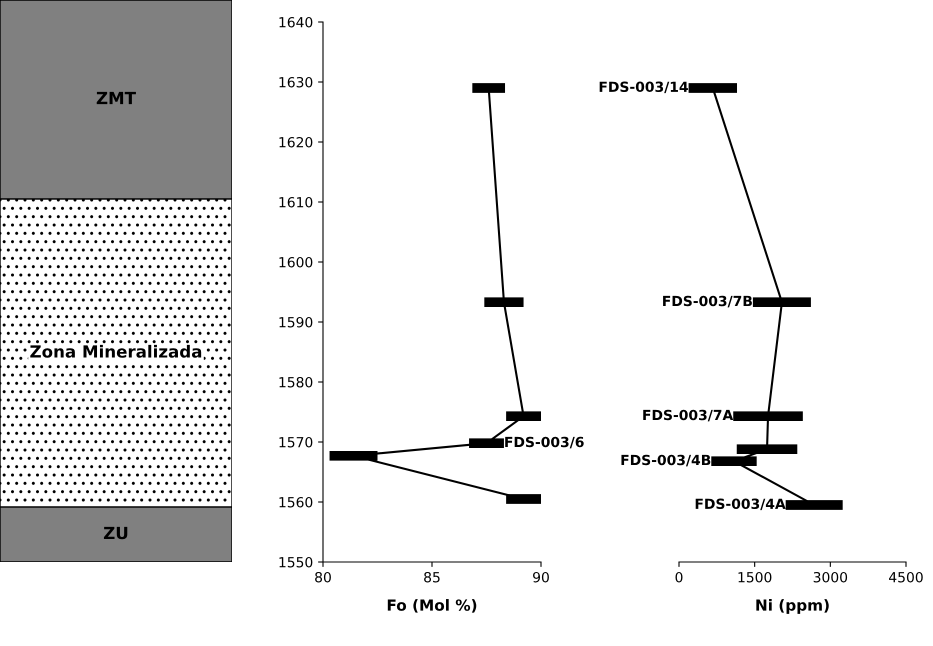 The height and width of the screenshot is (646, 933). Describe the element at coordinates (295, 142) in the screenshot. I see `y-tick-label: 1620` at that location.